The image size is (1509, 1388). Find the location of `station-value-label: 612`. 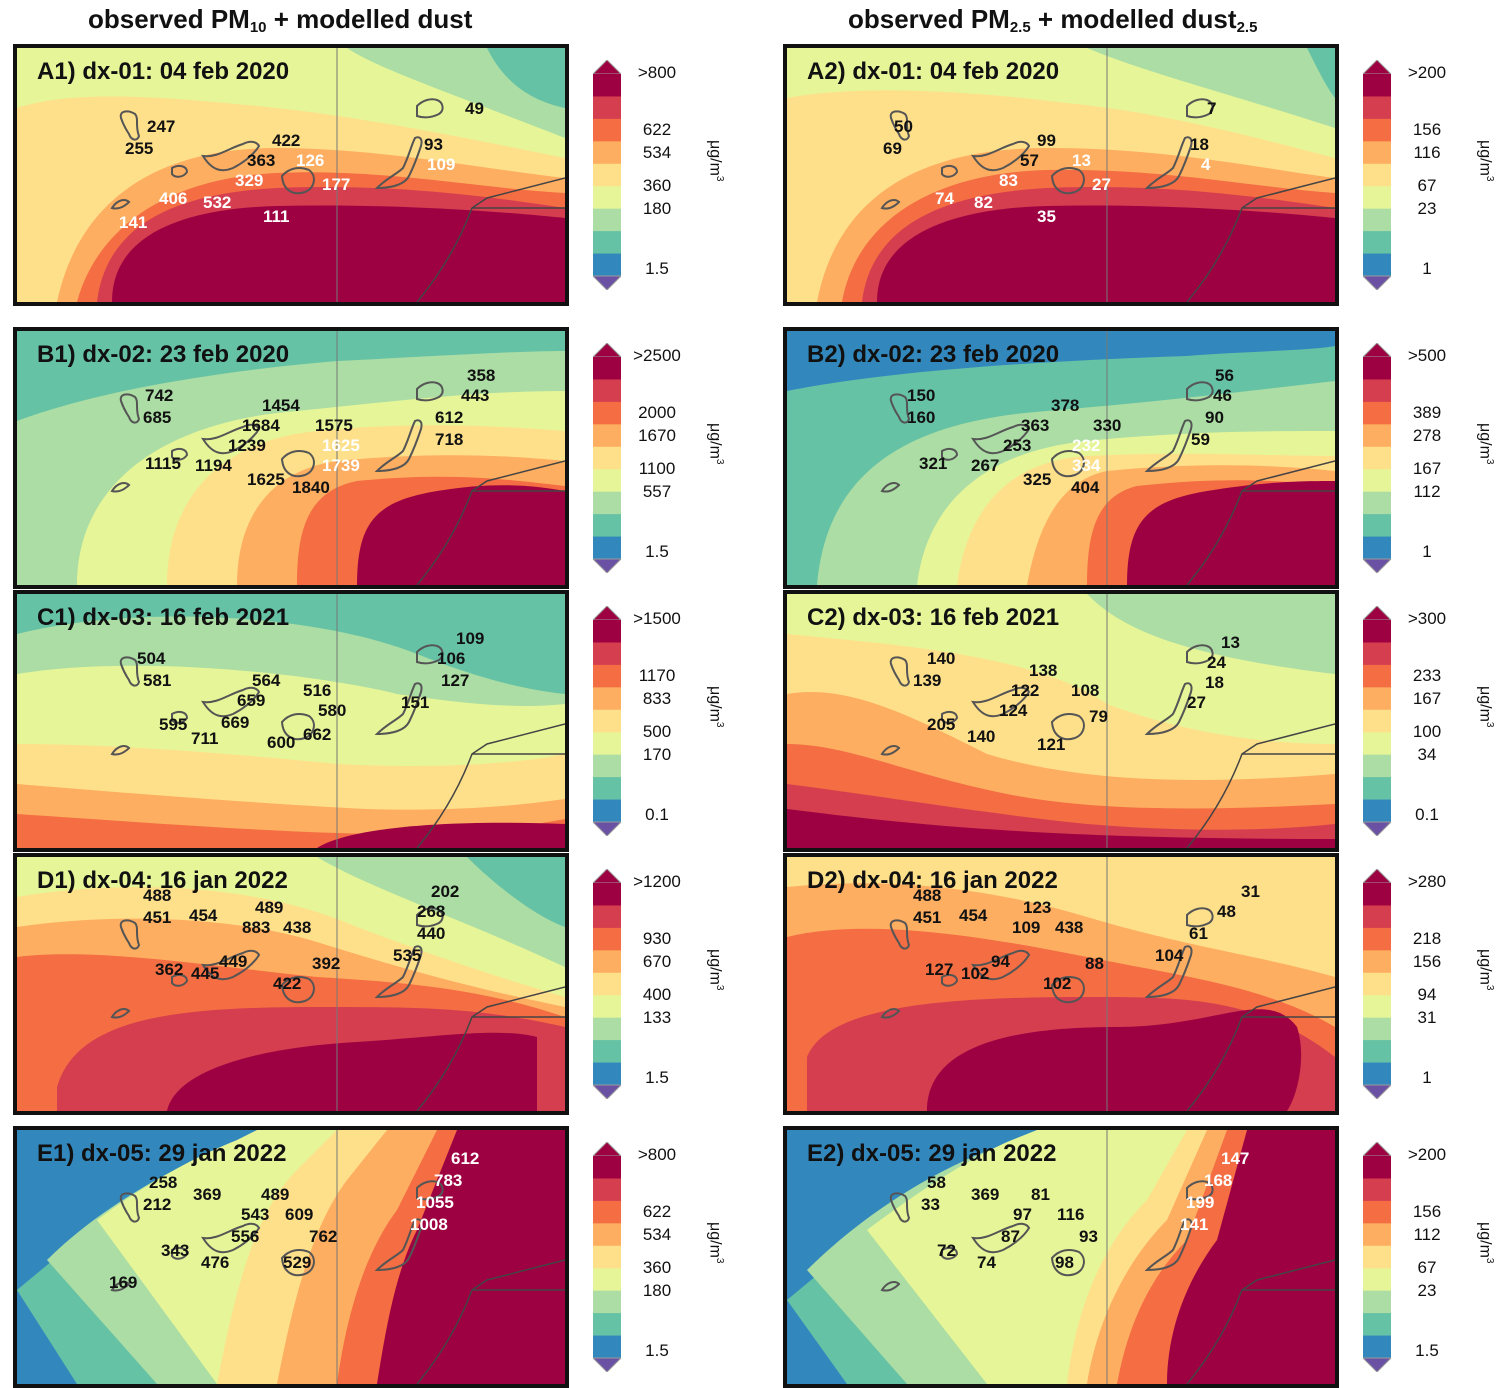

station-value-label: 612 is located at coordinates (465, 1158).